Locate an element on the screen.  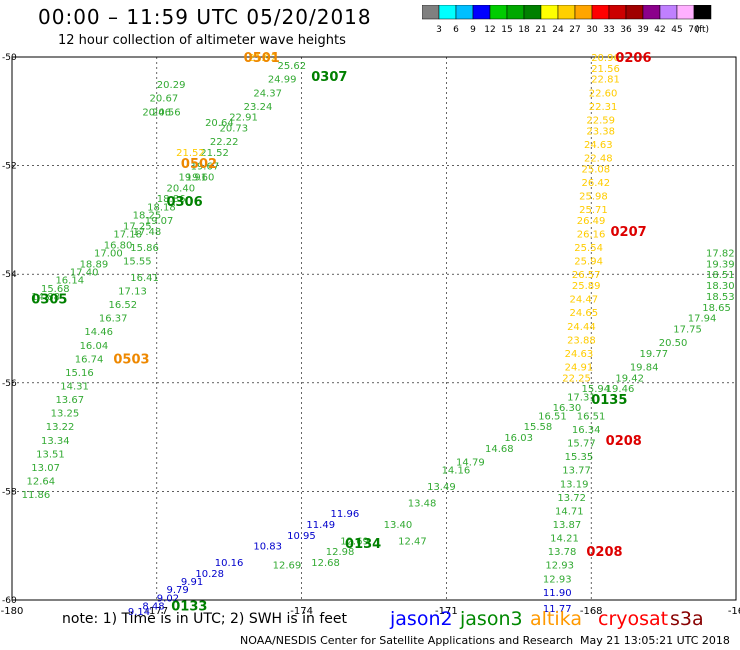
colorbar-swatch is located at coordinates (702, 12).